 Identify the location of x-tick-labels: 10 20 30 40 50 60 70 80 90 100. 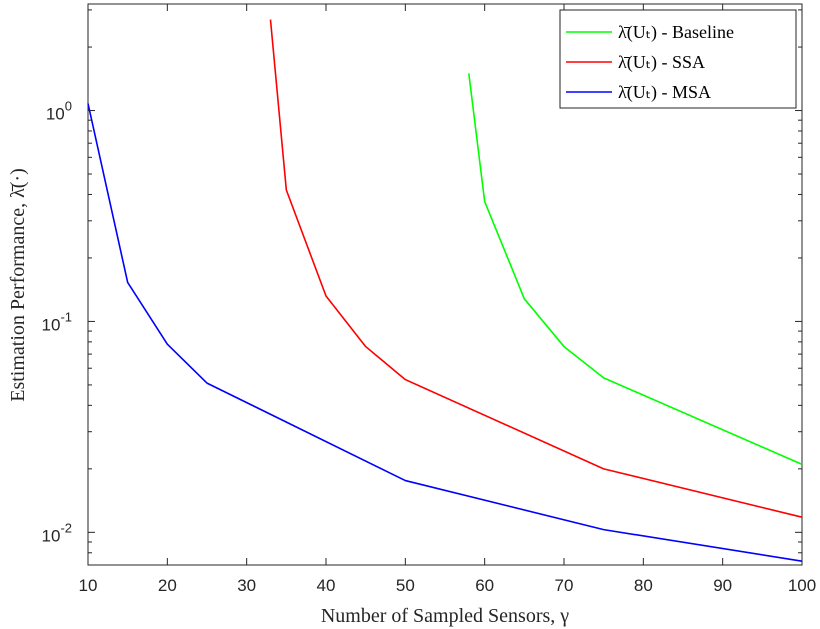
(448, 585).